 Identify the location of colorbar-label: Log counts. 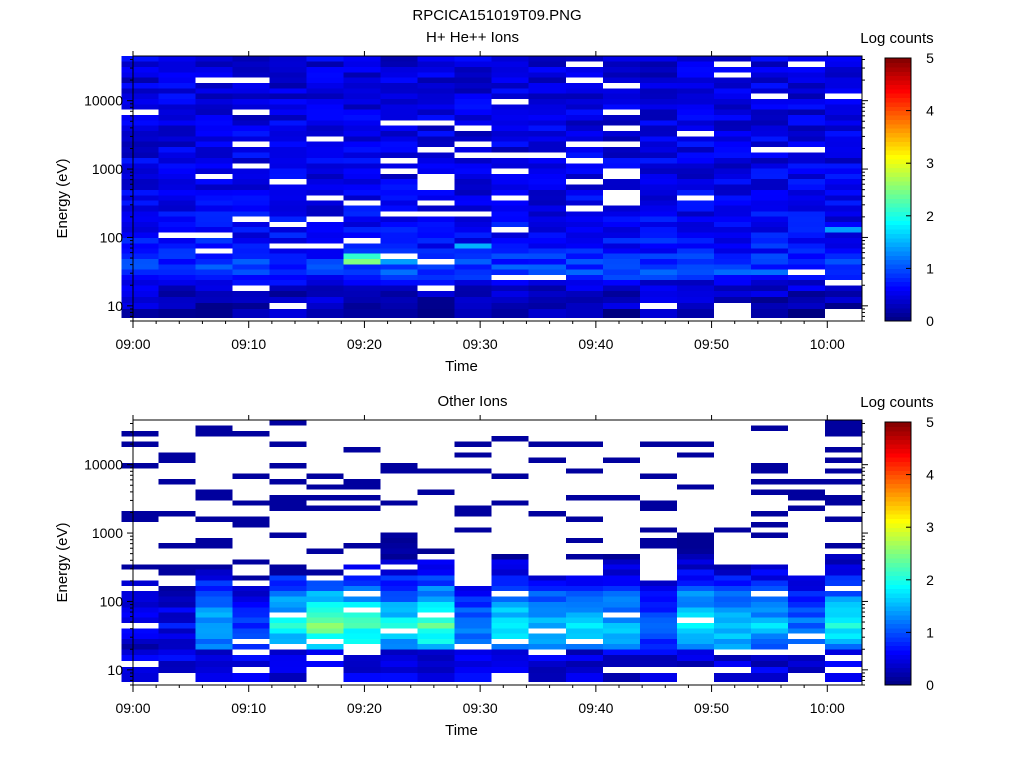
(896, 38).